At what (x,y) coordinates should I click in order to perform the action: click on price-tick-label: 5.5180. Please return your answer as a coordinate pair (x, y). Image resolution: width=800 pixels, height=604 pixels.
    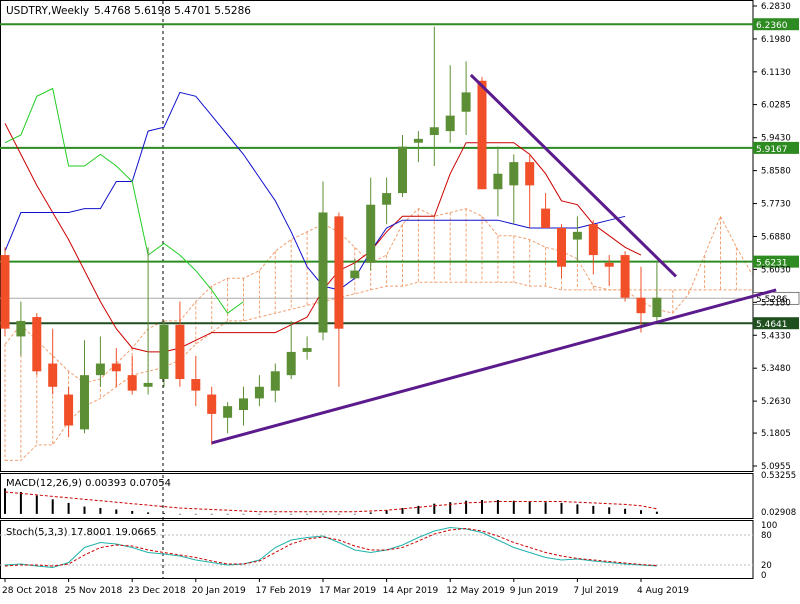
    Looking at the image, I should click on (776, 303).